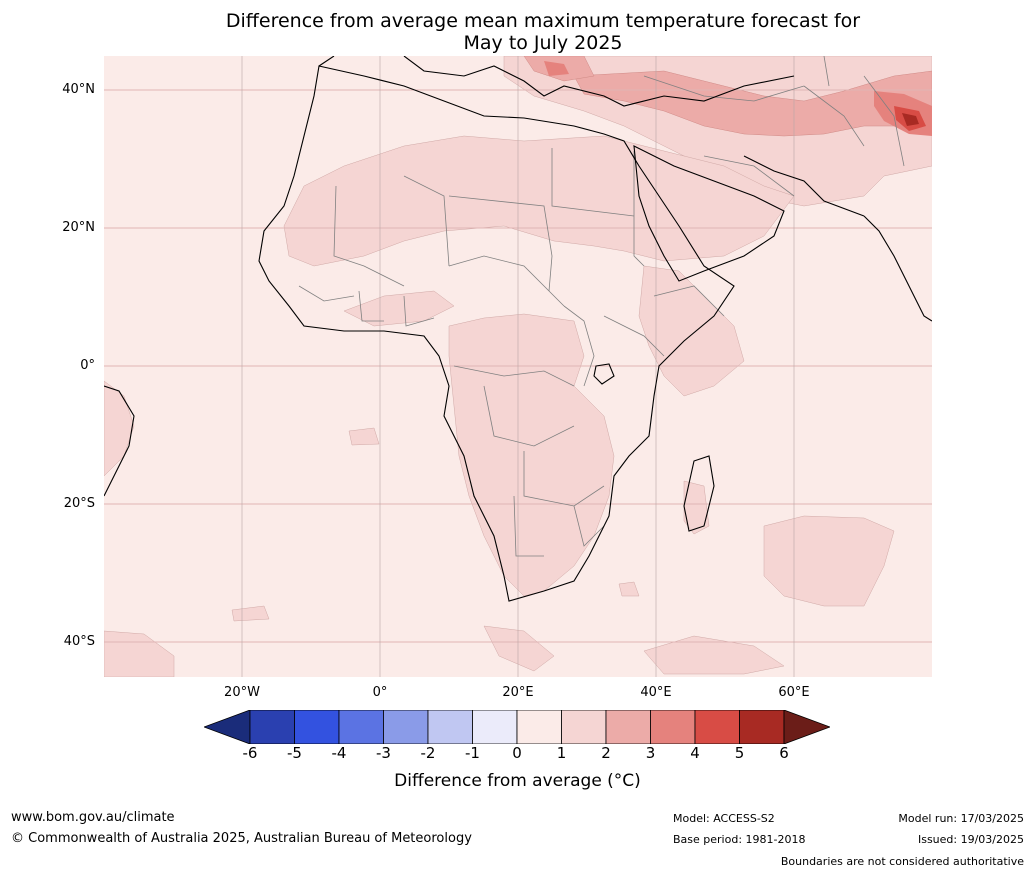  Describe the element at coordinates (829, 561) in the screenshot. I see `indian-ocean-region` at that location.